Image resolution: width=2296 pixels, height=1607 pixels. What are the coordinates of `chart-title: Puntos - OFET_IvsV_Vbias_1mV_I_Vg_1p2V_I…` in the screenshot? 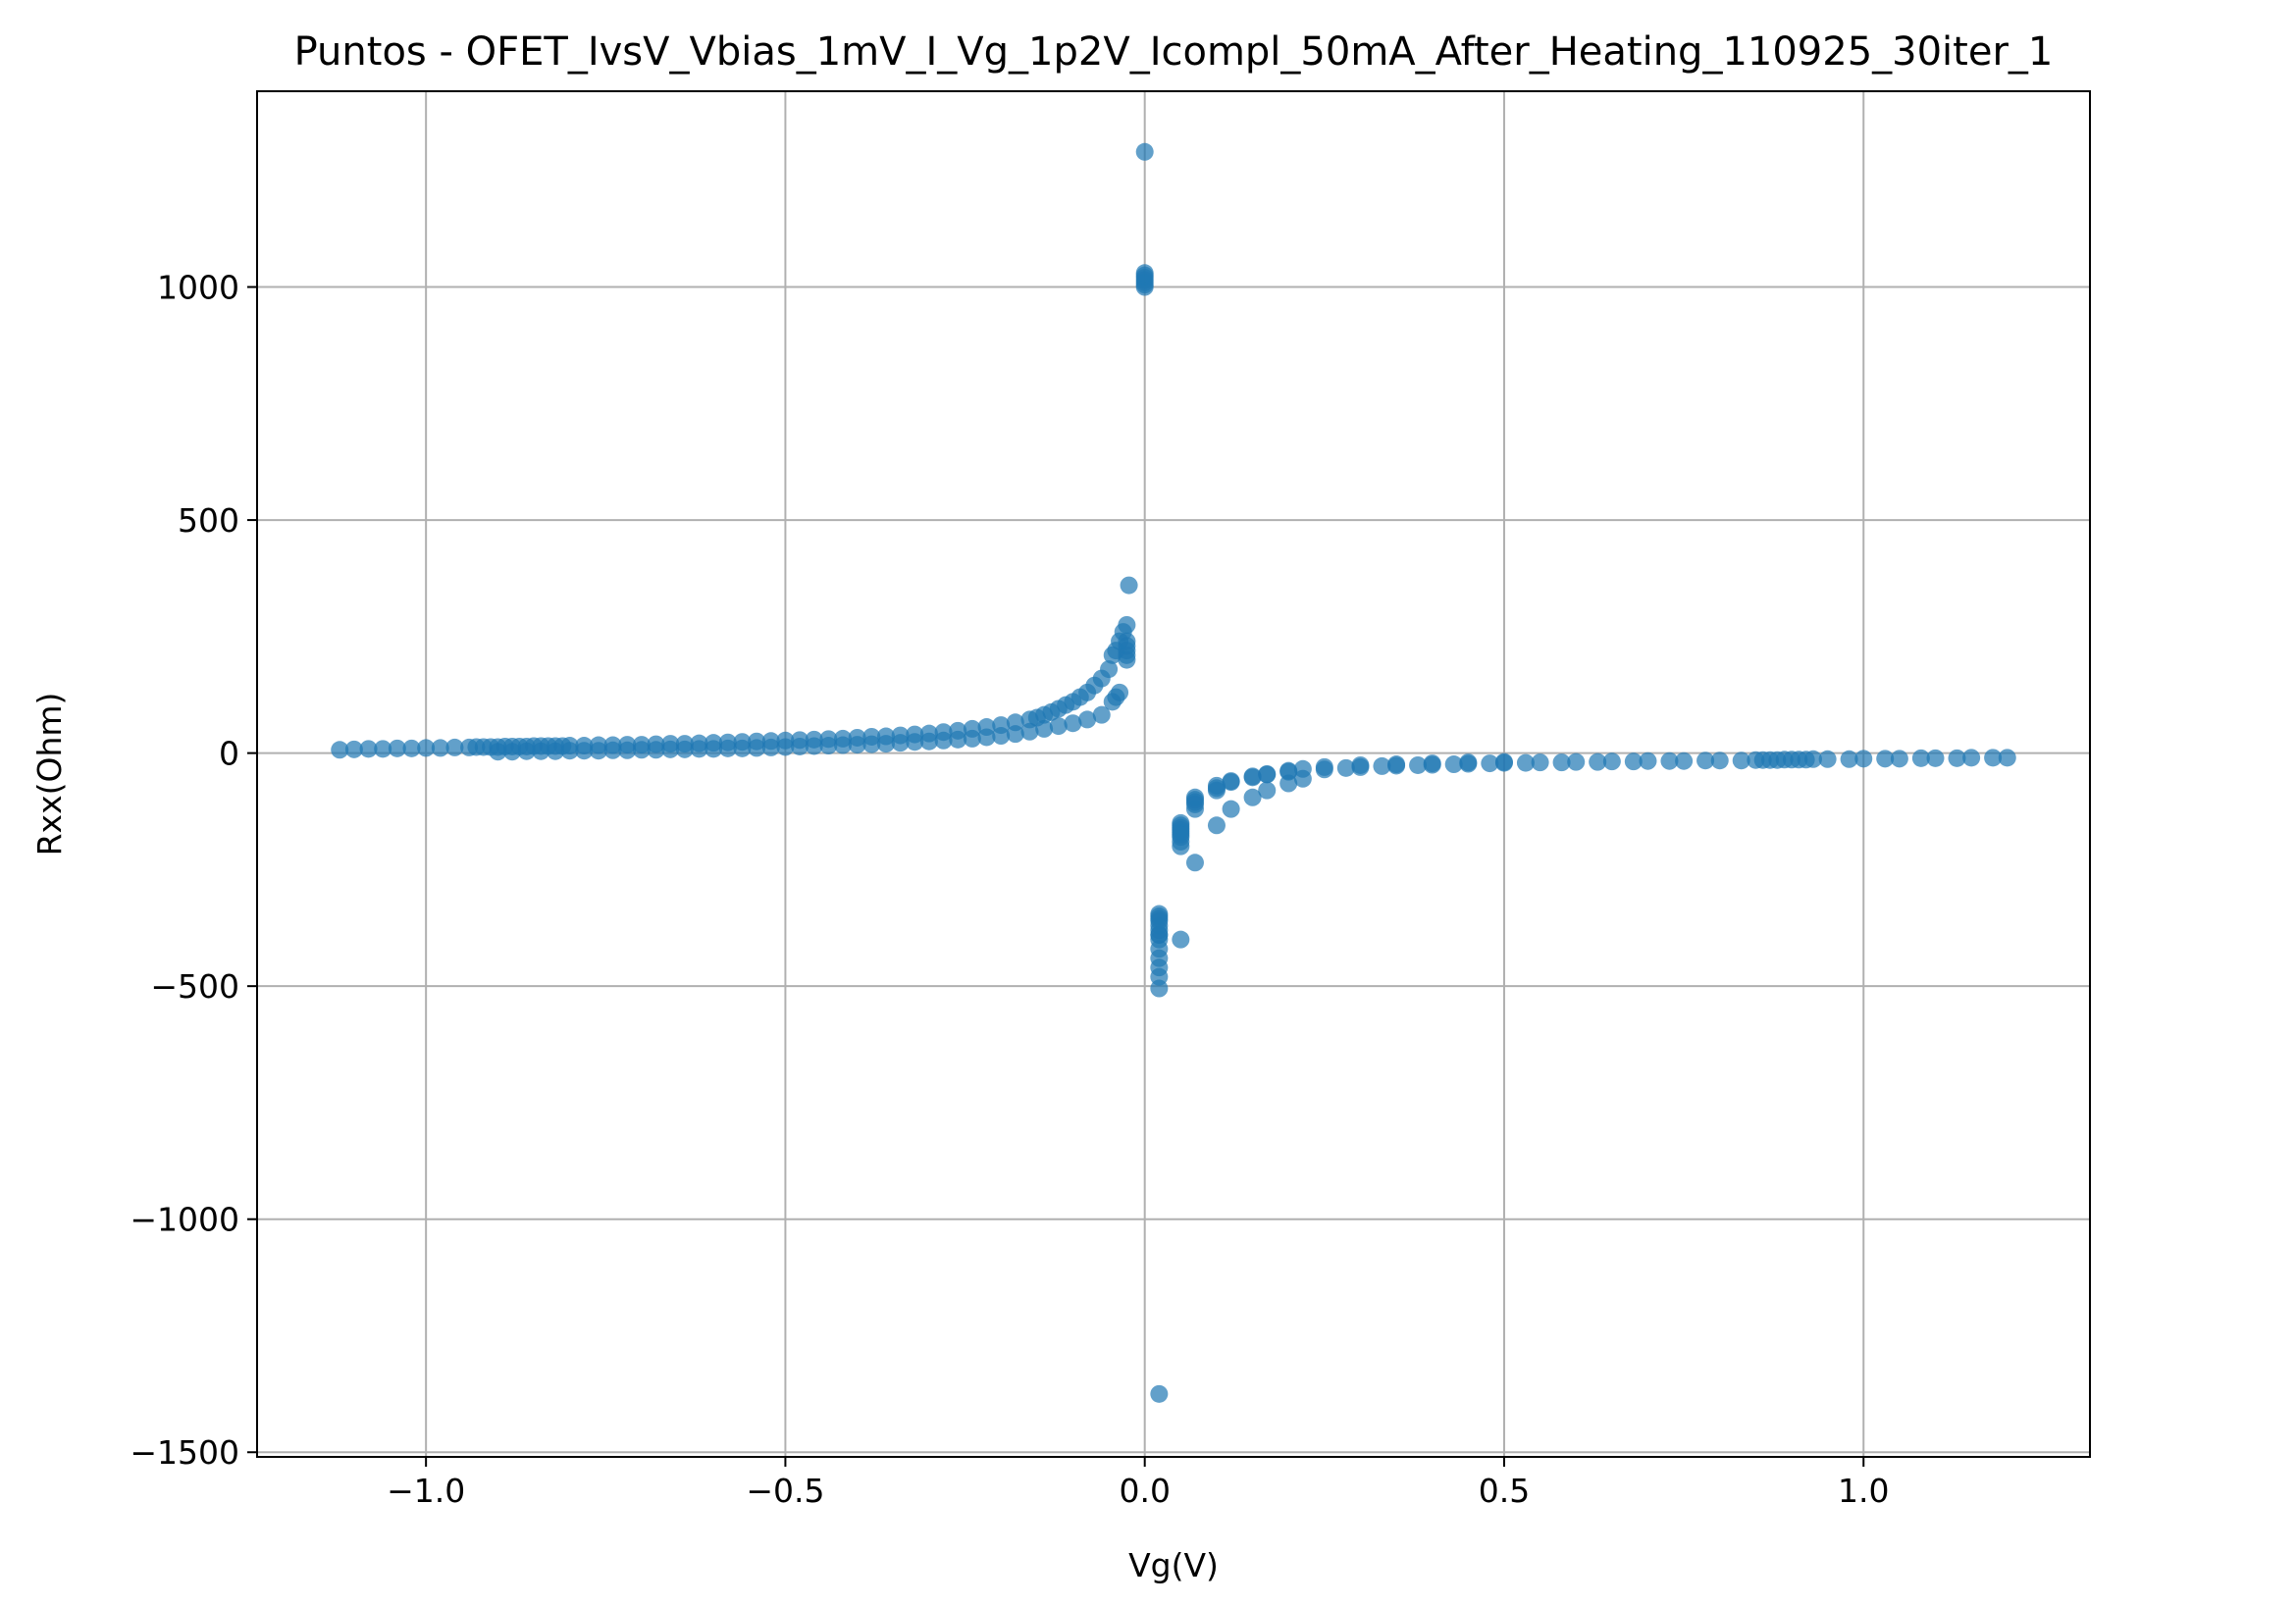 It's located at (1174, 52).